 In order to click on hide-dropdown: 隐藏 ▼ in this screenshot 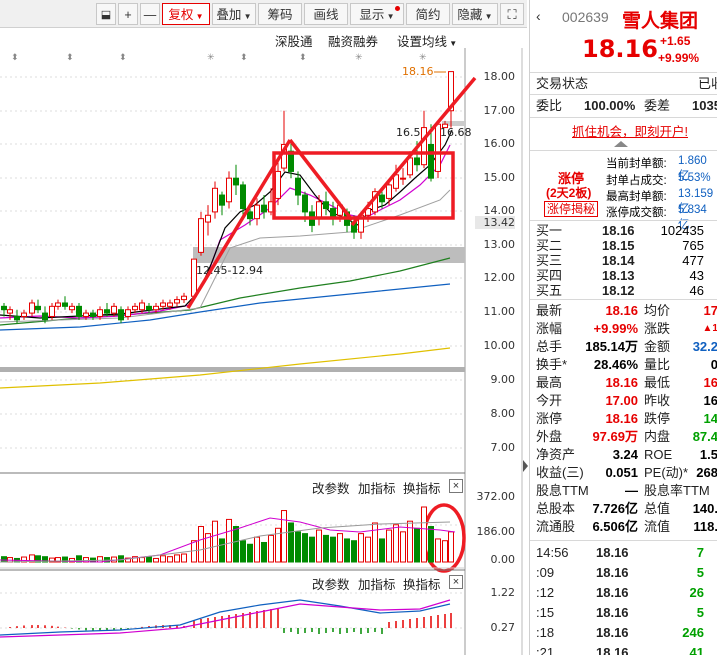, I will do `click(475, 14)`.